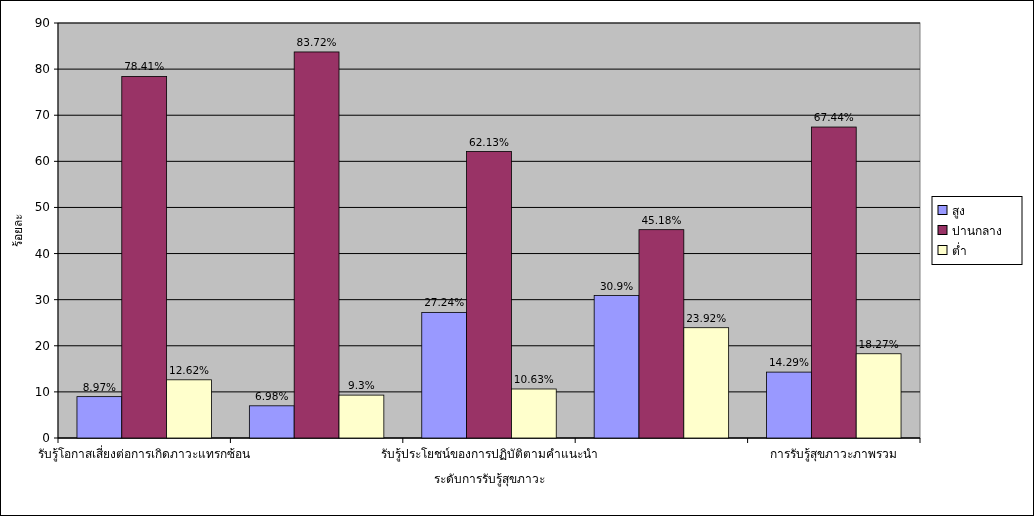  What do you see at coordinates (42, 115) in the screenshot?
I see `y-tick-label: 70` at bounding box center [42, 115].